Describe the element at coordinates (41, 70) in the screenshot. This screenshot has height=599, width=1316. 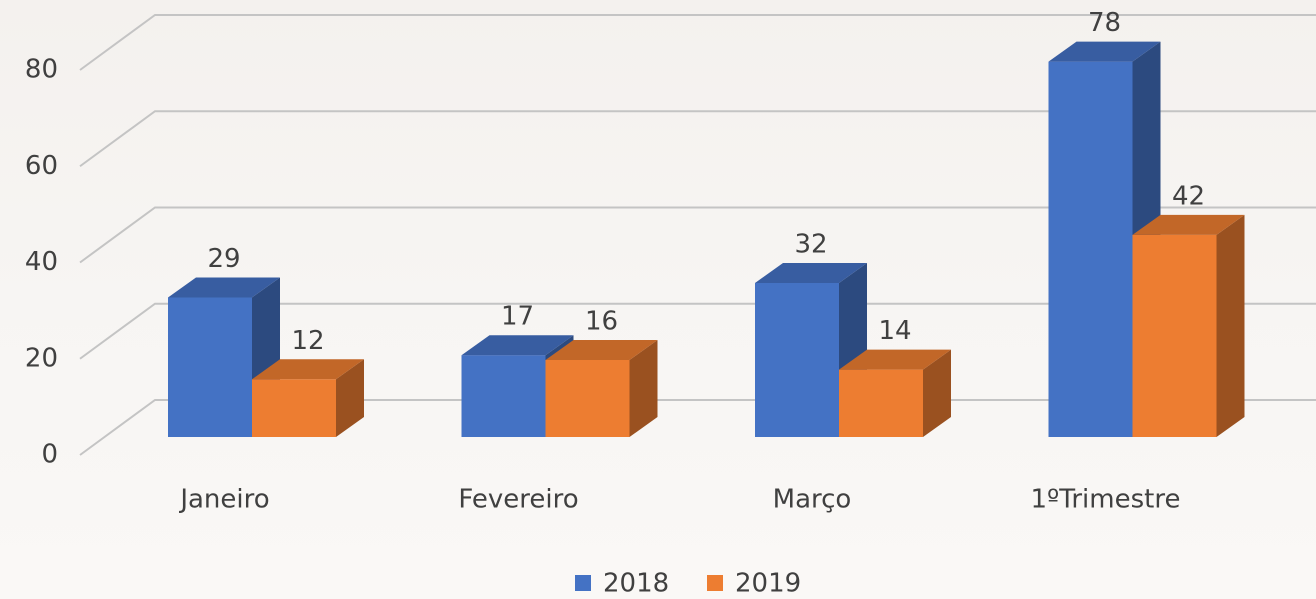
I see `y-tick-label: 80` at that location.